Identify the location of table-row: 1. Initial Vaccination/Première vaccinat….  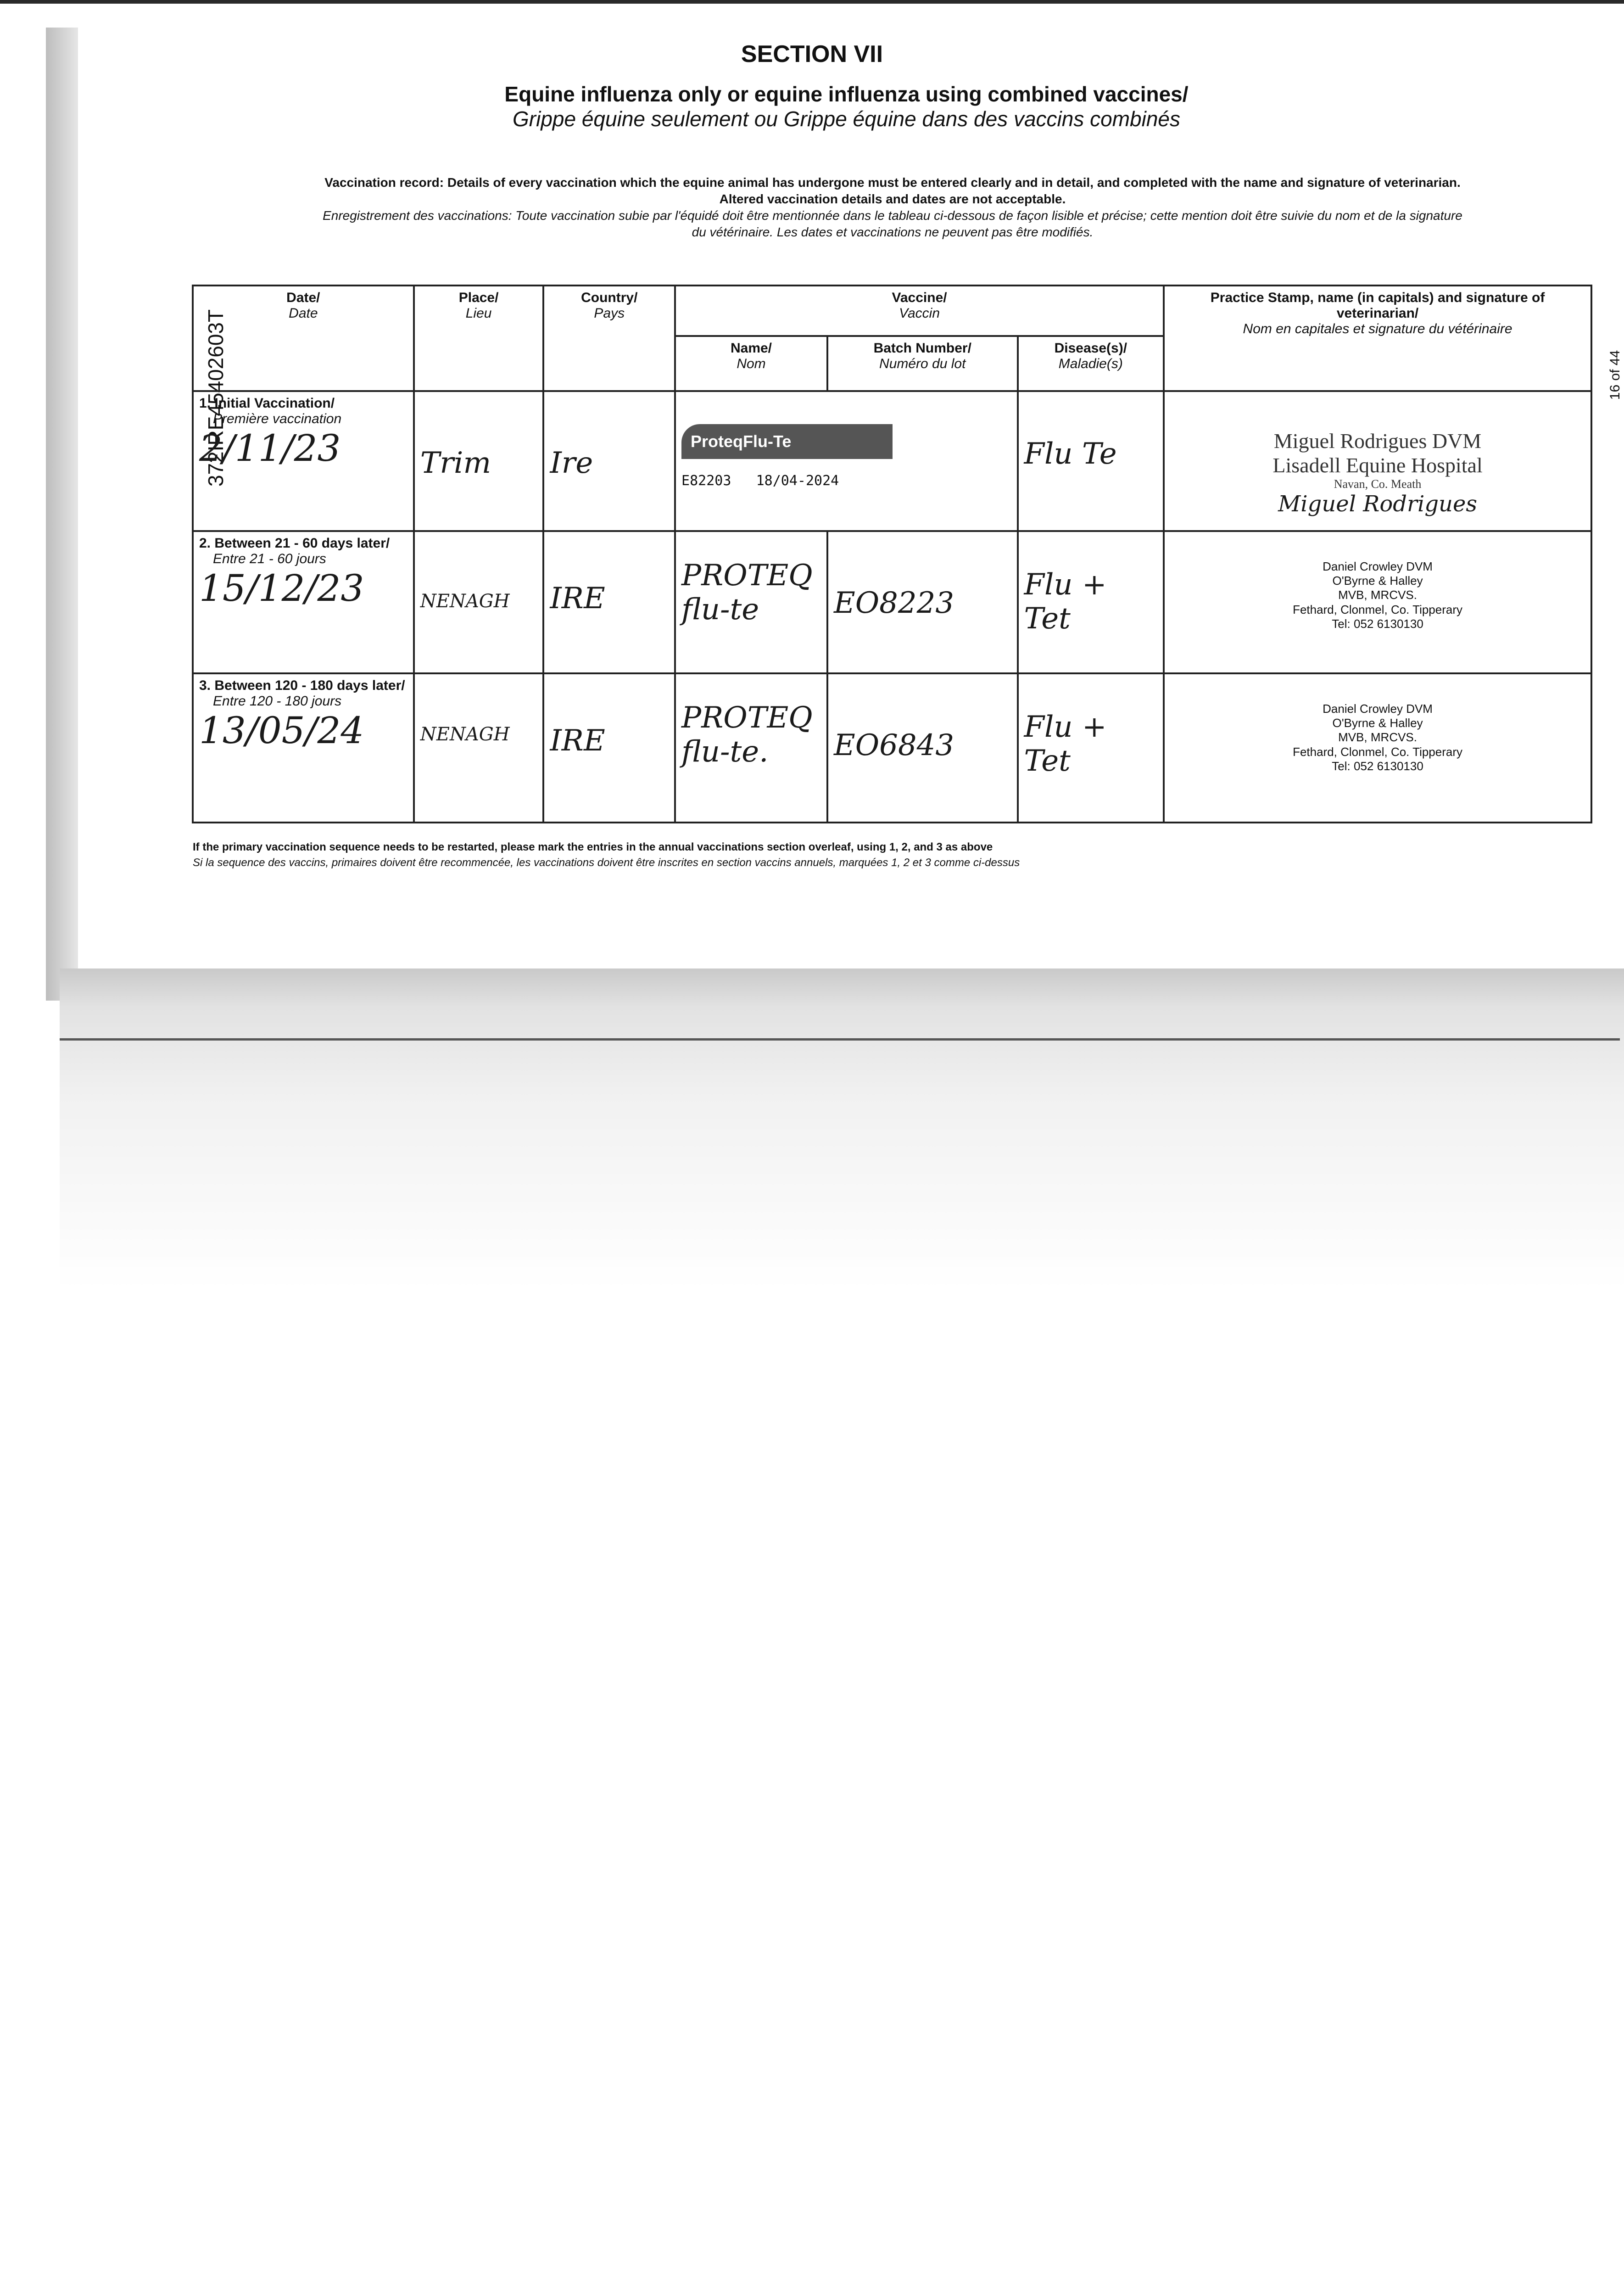
(892, 461).